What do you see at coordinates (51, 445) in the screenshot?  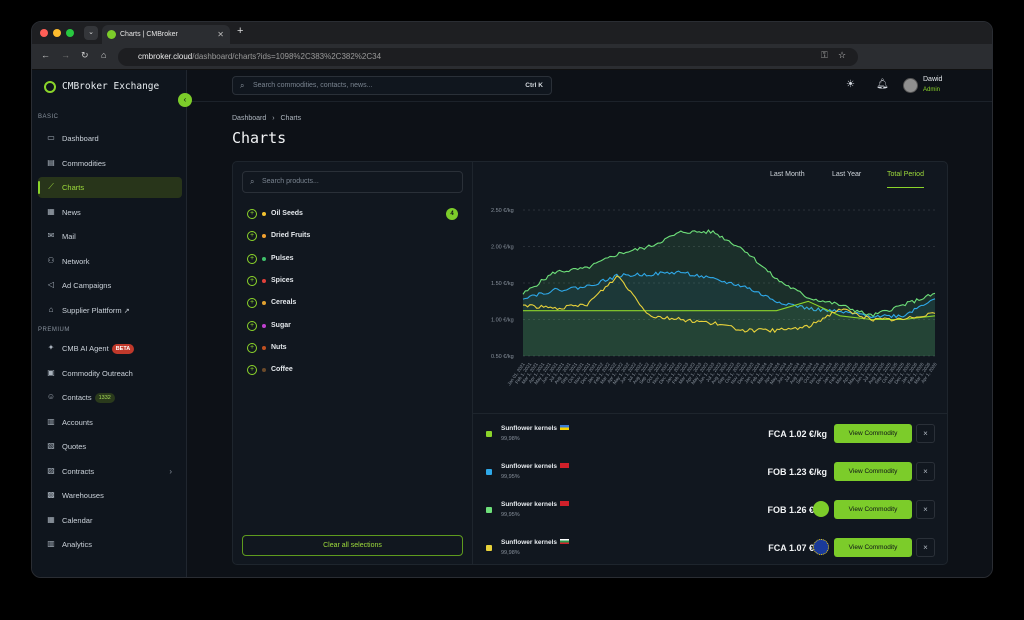 I see `quotes-icon: ▧` at bounding box center [51, 445].